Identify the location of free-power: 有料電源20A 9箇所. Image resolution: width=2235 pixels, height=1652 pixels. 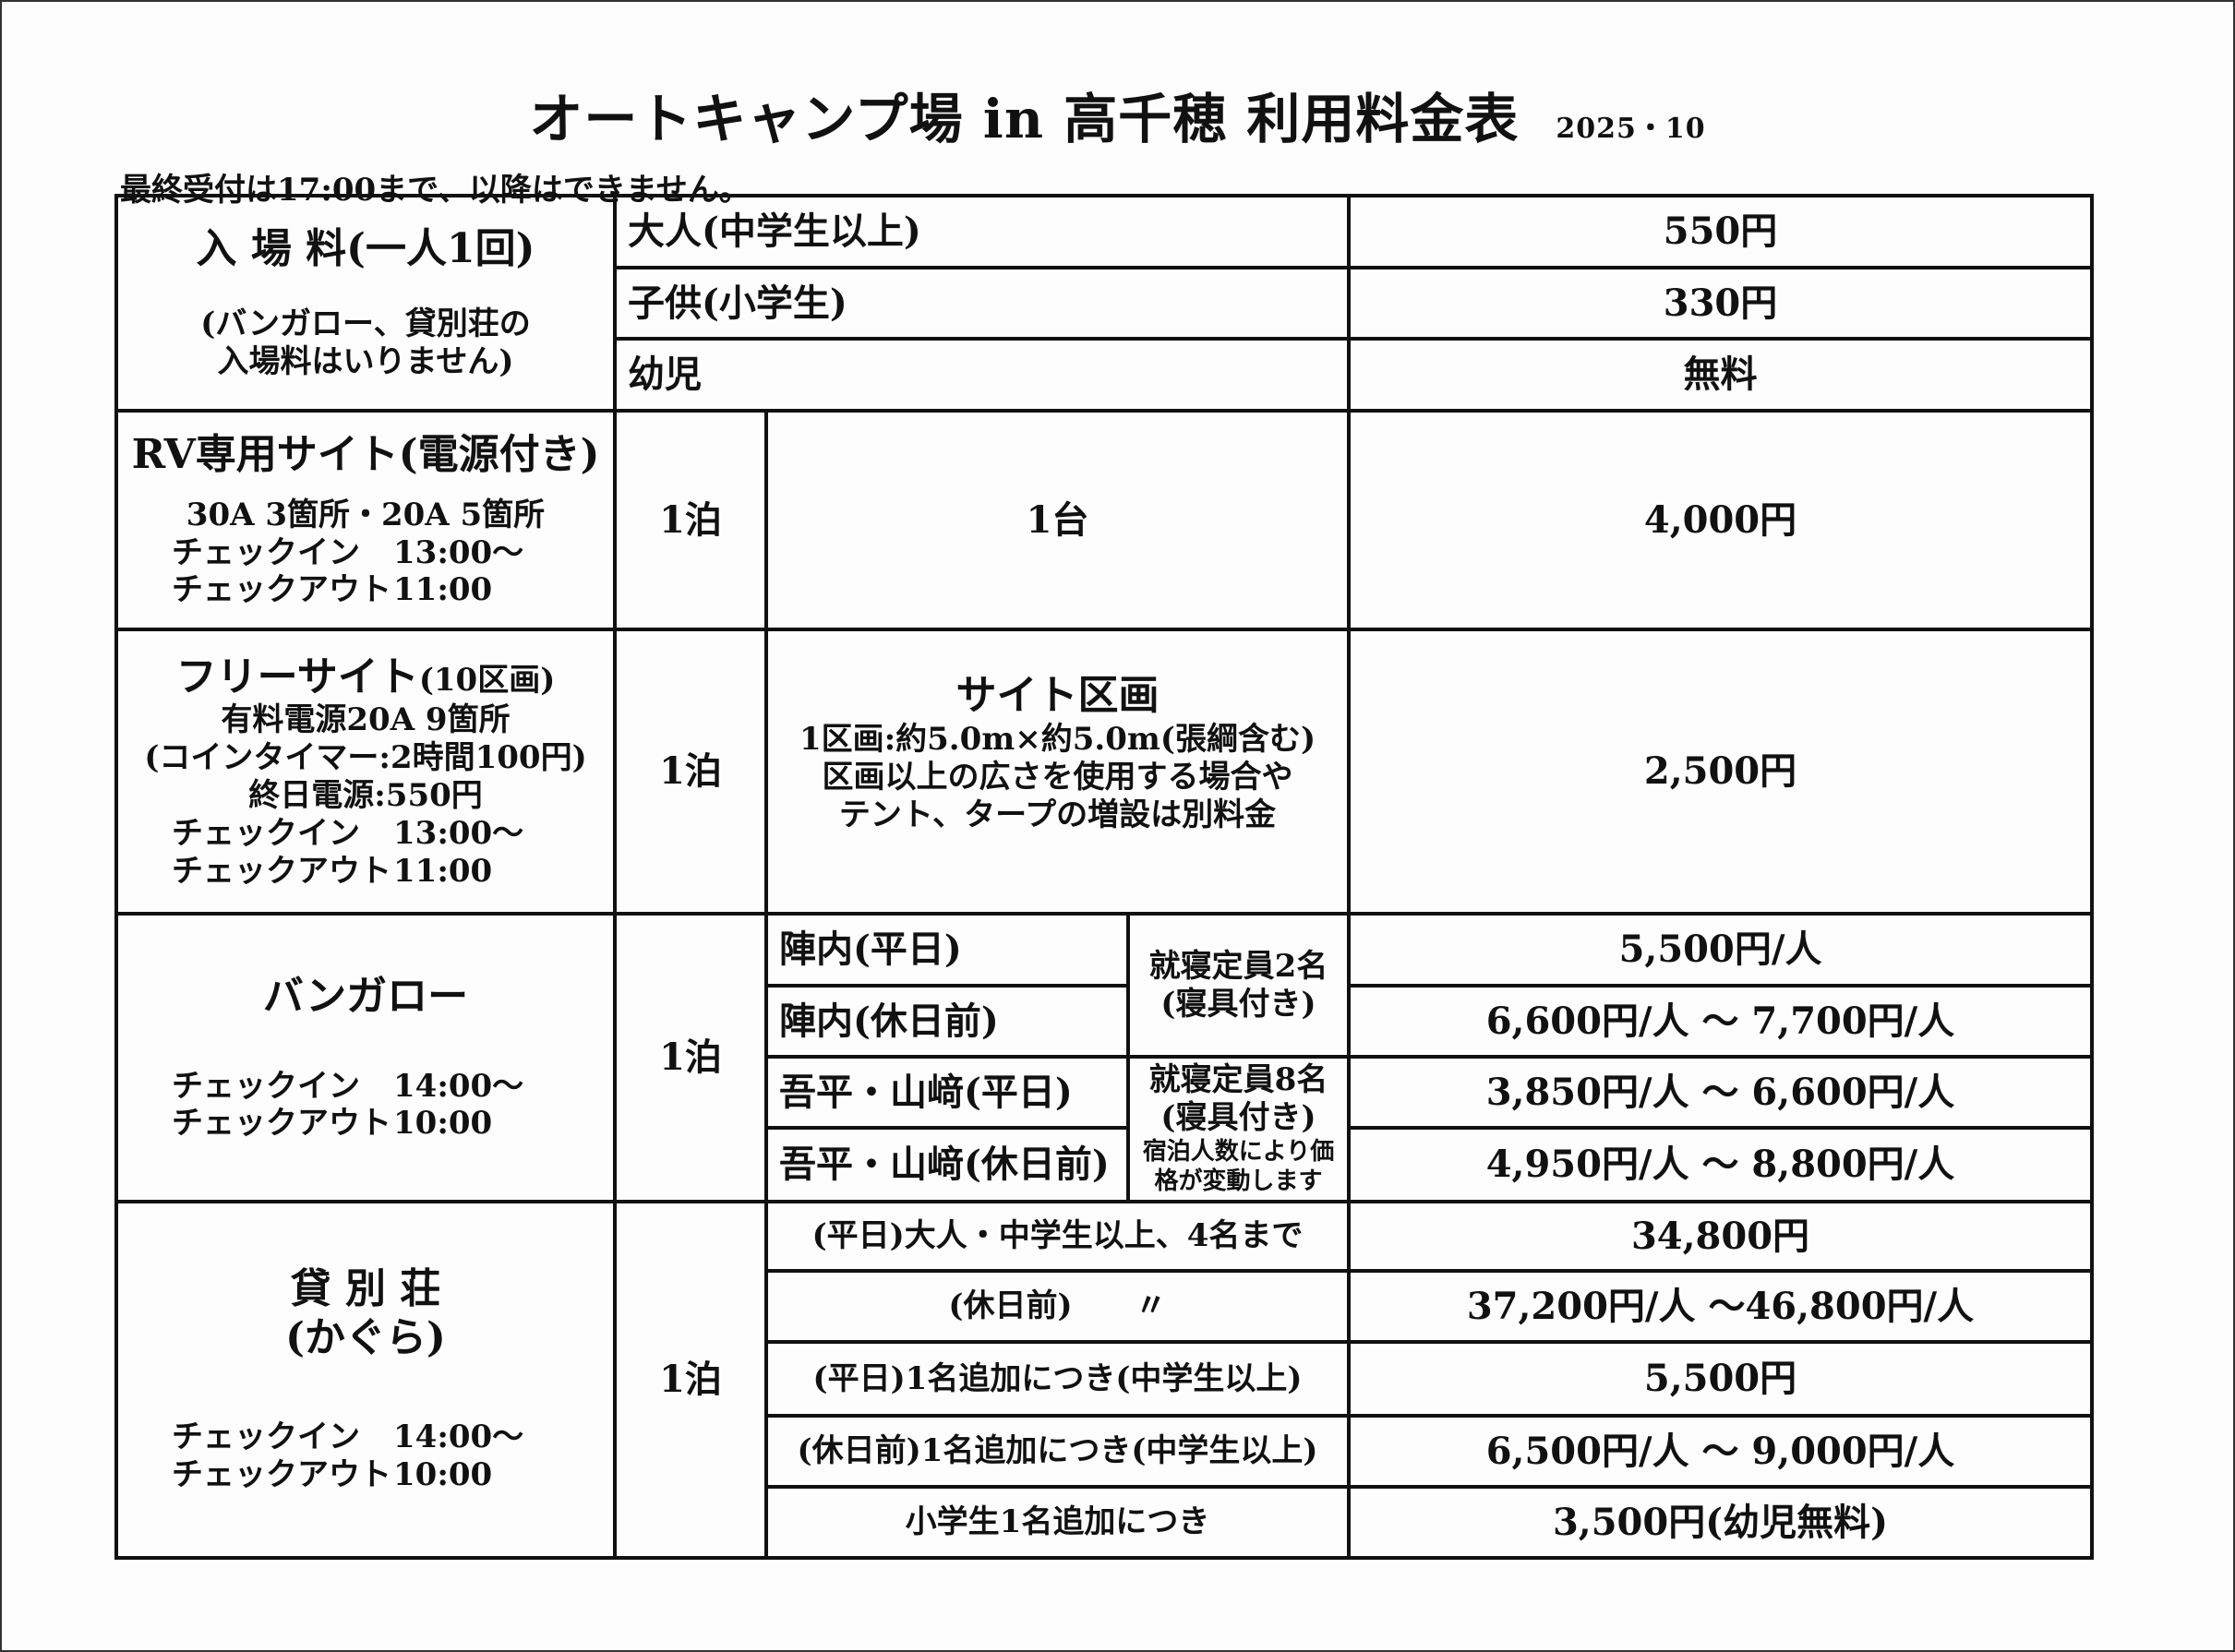
(366, 720).